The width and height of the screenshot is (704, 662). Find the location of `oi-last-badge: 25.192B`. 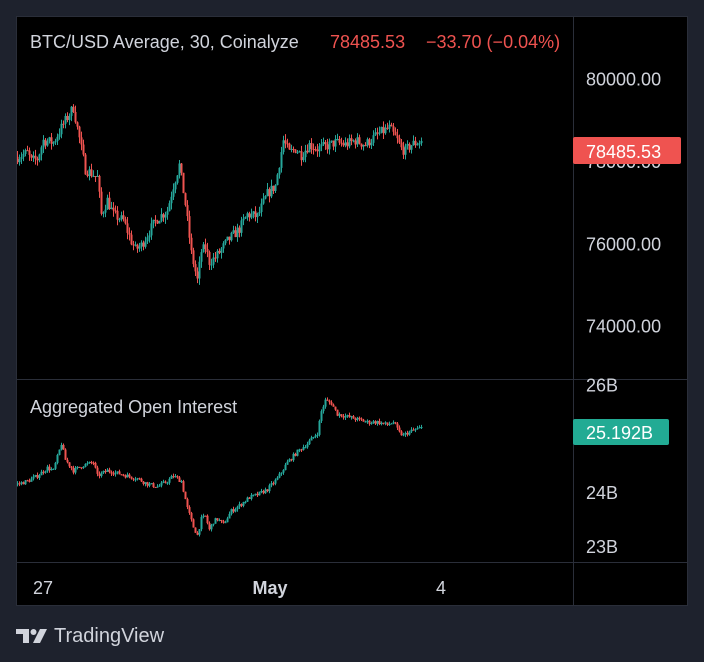

oi-last-badge: 25.192B is located at coordinates (619, 433).